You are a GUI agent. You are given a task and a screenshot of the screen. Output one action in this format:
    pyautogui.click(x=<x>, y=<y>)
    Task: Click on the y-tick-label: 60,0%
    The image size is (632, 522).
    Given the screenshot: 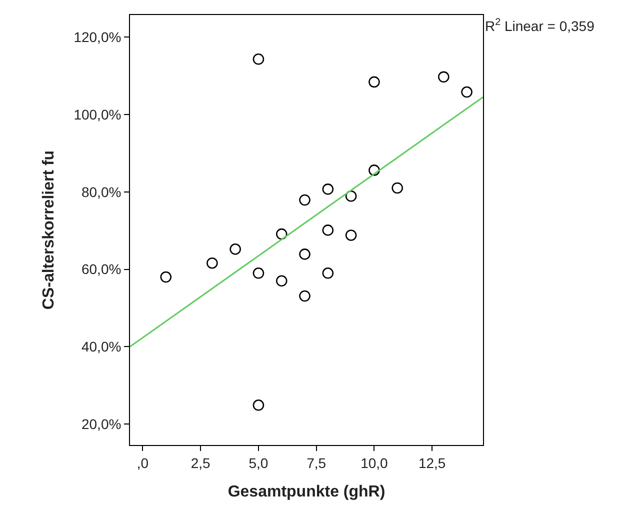 What is the action you would take?
    pyautogui.click(x=101, y=269)
    